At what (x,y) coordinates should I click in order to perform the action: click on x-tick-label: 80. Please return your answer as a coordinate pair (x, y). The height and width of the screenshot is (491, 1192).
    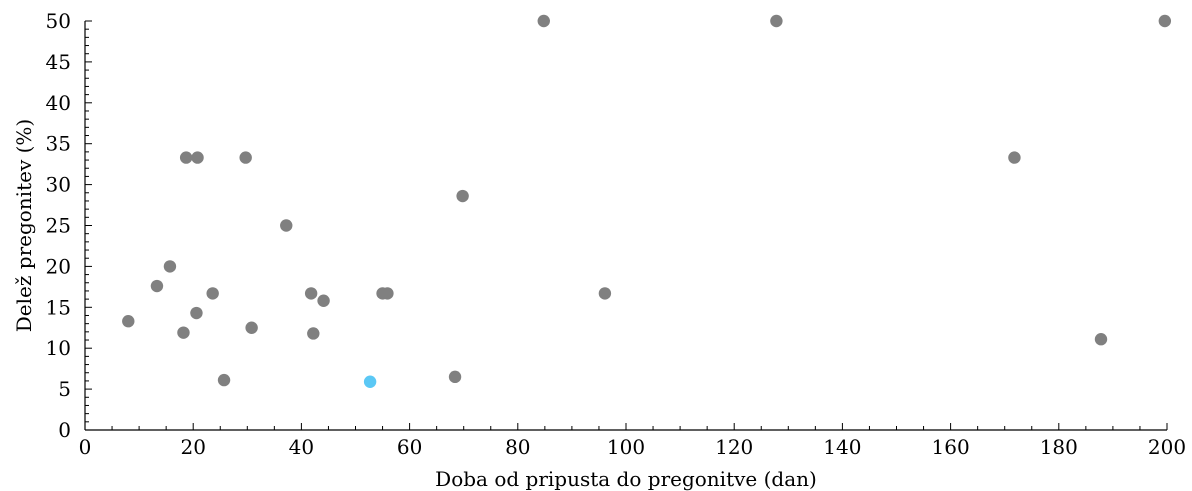
    Looking at the image, I should click on (517, 447).